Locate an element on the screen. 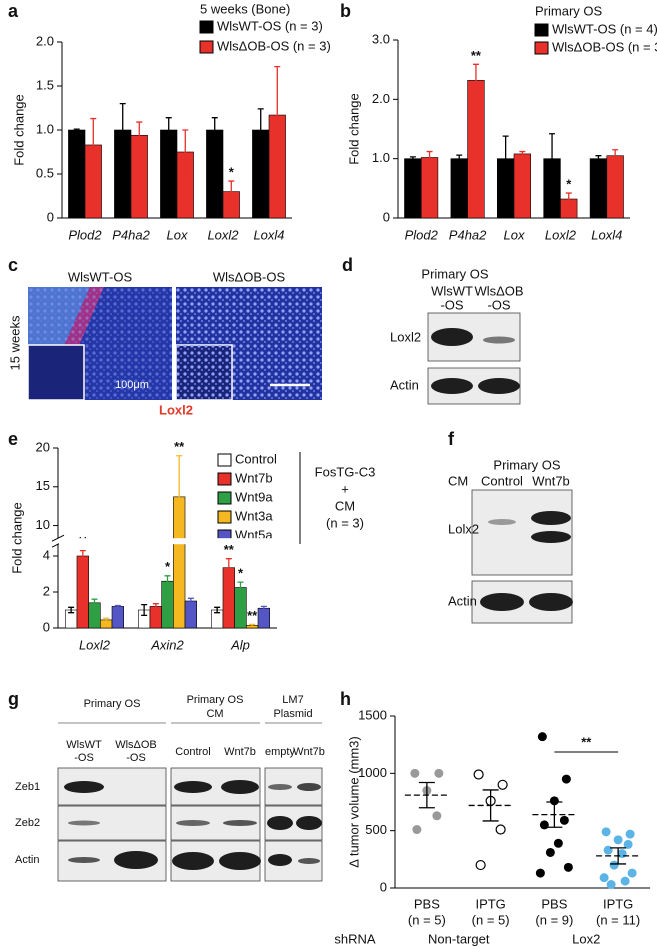 The image size is (657, 949). y-tick-label: 0.5 is located at coordinates (45, 172).